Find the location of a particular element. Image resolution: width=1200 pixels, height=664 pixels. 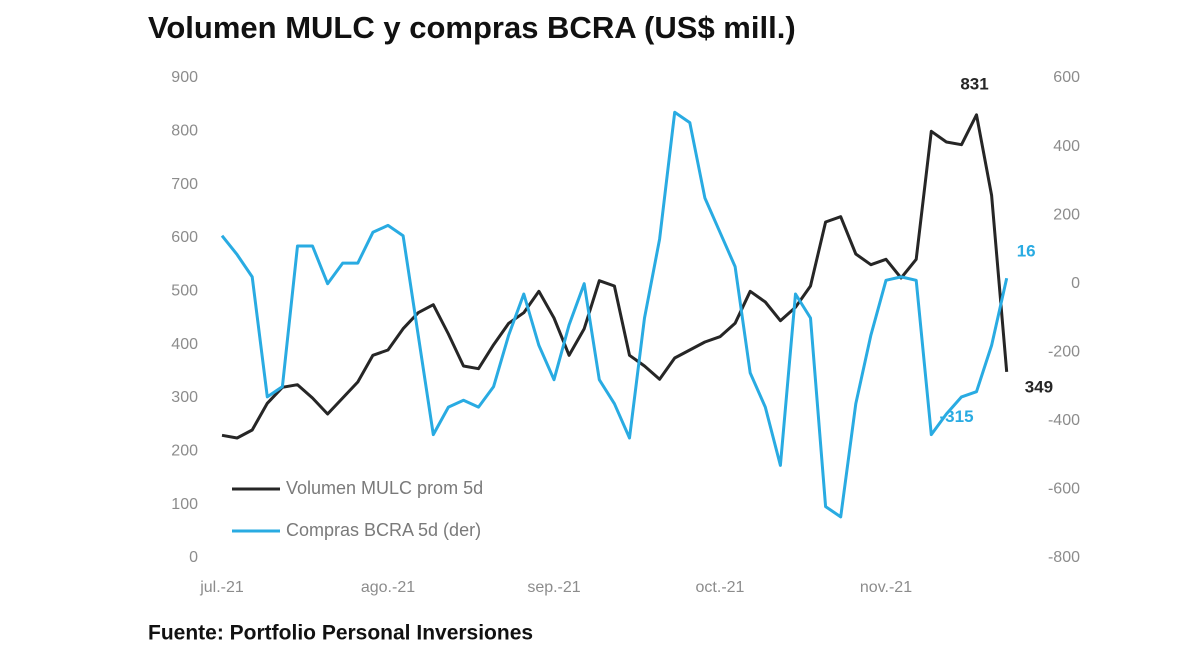

legend-label: Compras BCRA 5d (der) is located at coordinates (383, 530).